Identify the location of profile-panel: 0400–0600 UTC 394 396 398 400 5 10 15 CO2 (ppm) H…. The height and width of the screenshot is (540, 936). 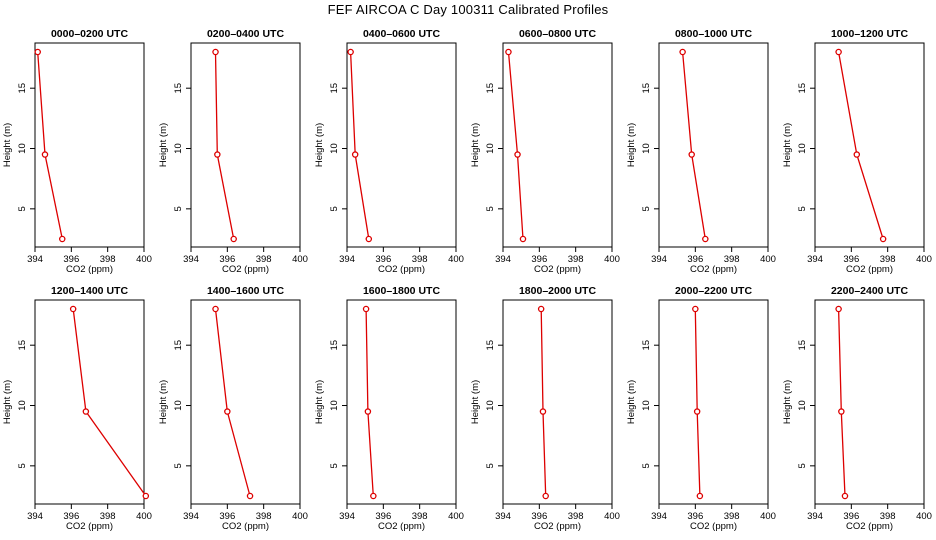
(389, 151).